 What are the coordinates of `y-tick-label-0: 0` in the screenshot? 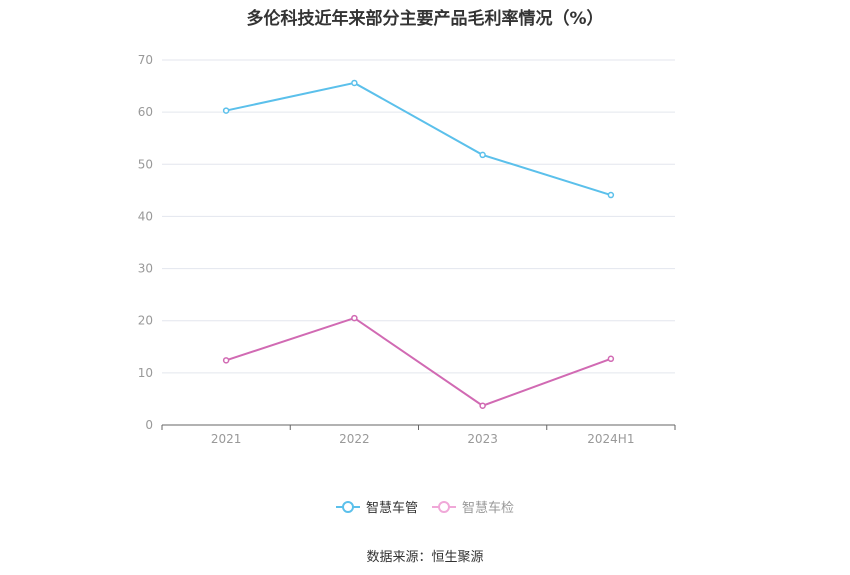 It's located at (149, 425).